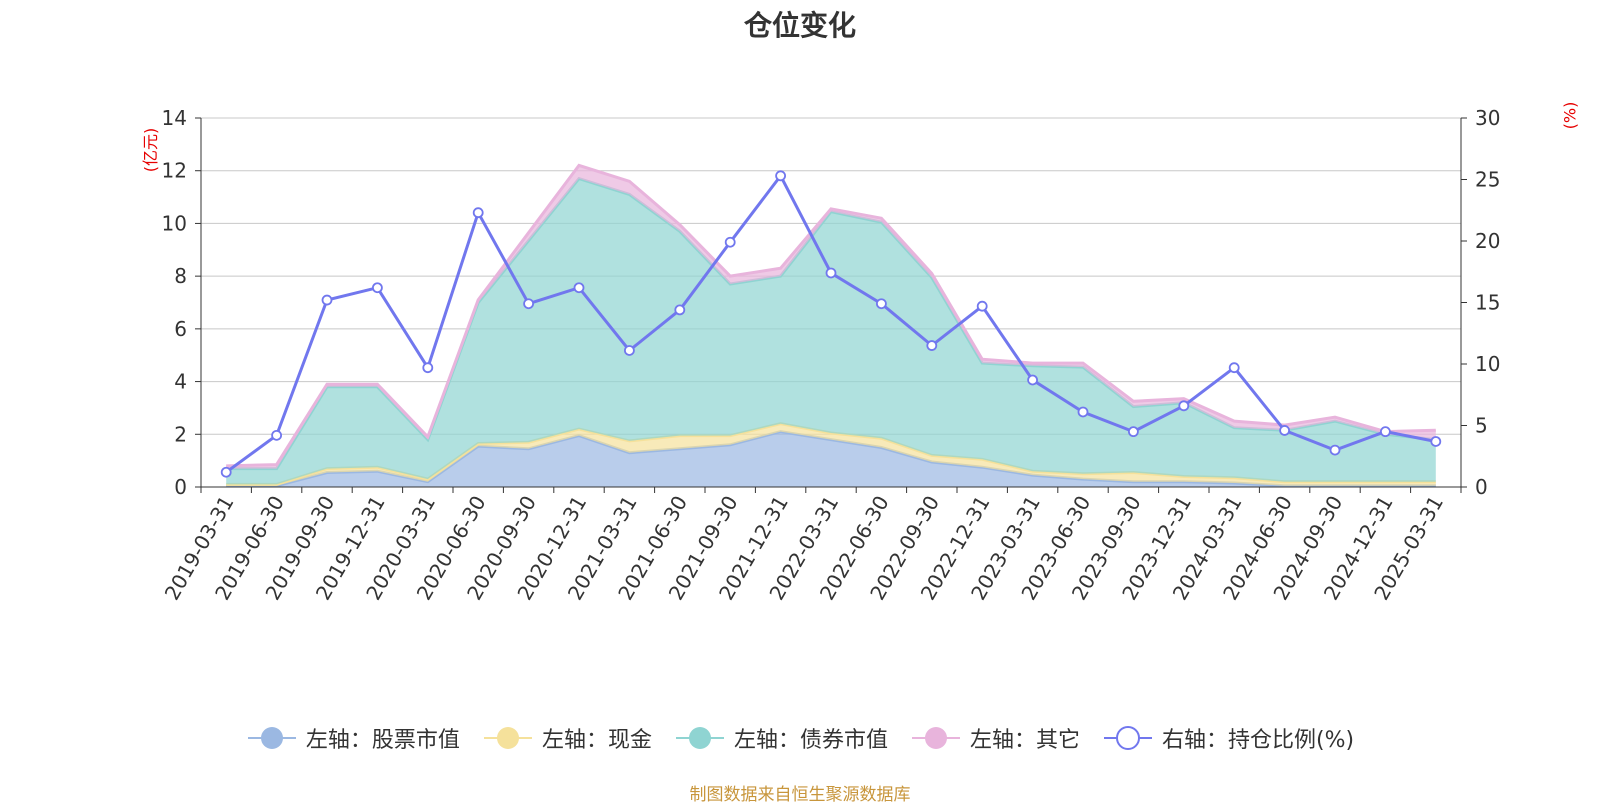  What do you see at coordinates (596, 740) in the screenshot?
I see `legend-label: 左轴：现金` at bounding box center [596, 740].